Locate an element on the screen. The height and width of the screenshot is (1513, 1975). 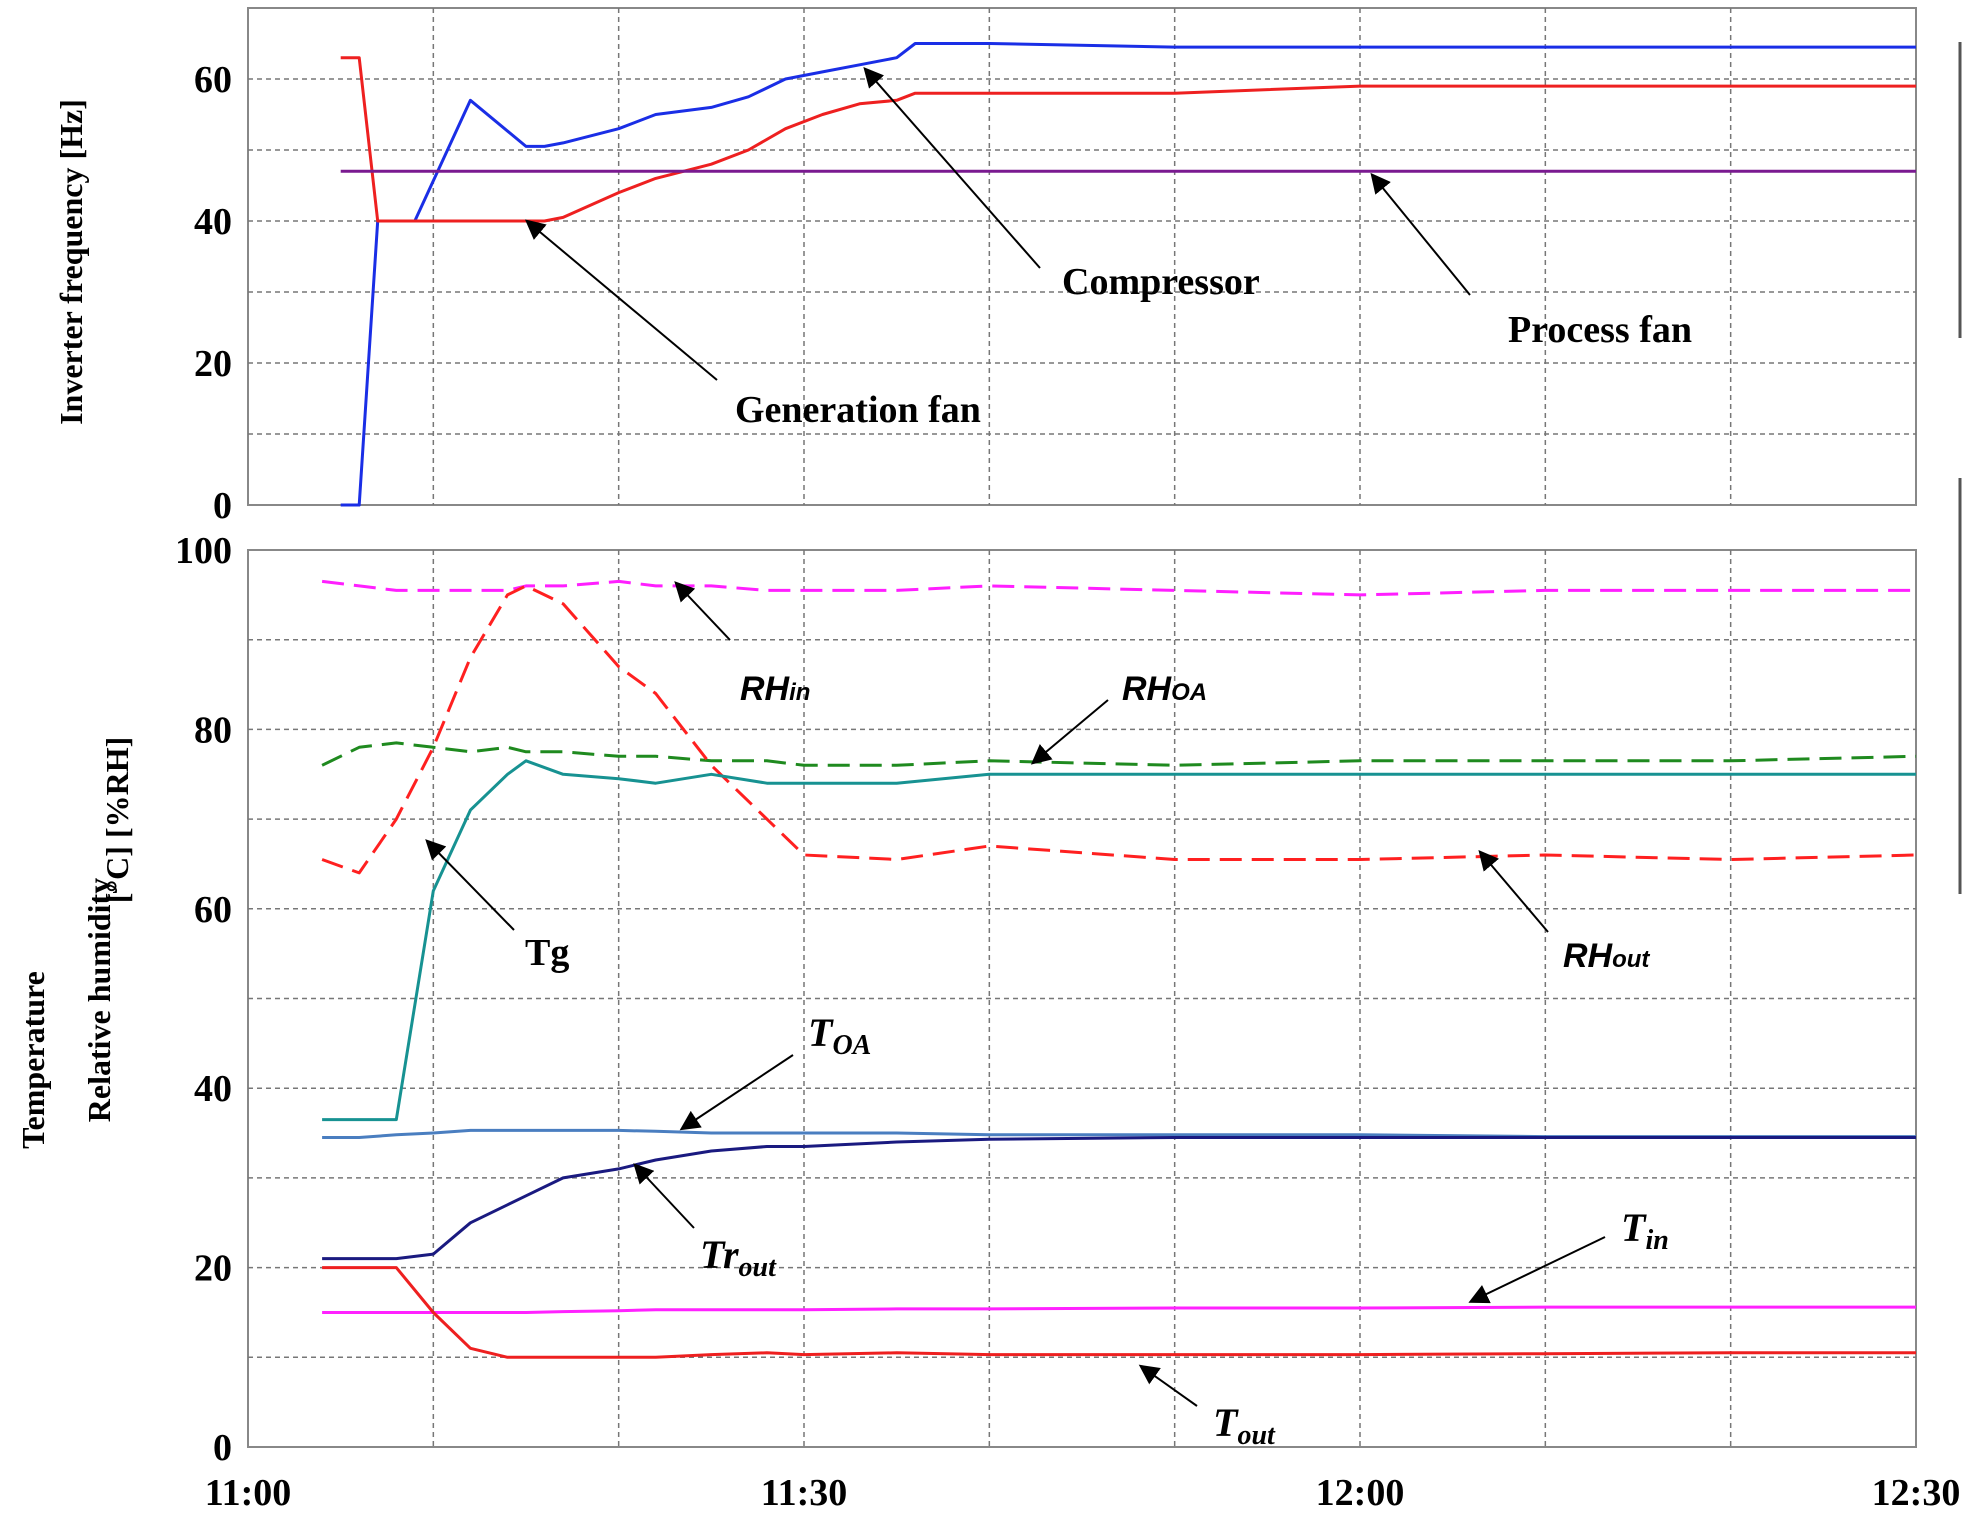
series-line-trout is located at coordinates (1119, 1198).